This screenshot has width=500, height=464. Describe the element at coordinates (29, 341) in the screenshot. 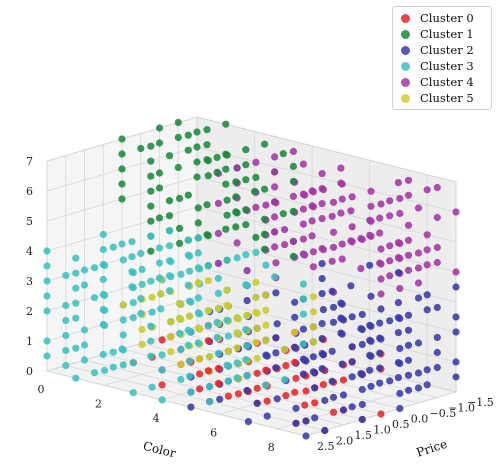

I see `z-tick-label: 1` at that location.